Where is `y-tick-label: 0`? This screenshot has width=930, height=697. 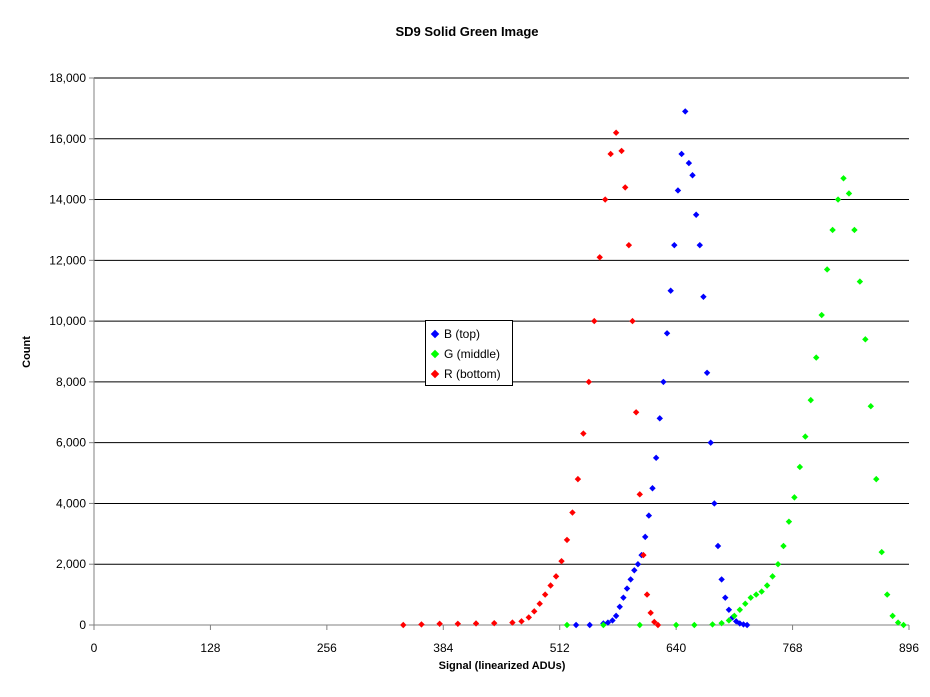 y-tick-label: 0 is located at coordinates (82, 625).